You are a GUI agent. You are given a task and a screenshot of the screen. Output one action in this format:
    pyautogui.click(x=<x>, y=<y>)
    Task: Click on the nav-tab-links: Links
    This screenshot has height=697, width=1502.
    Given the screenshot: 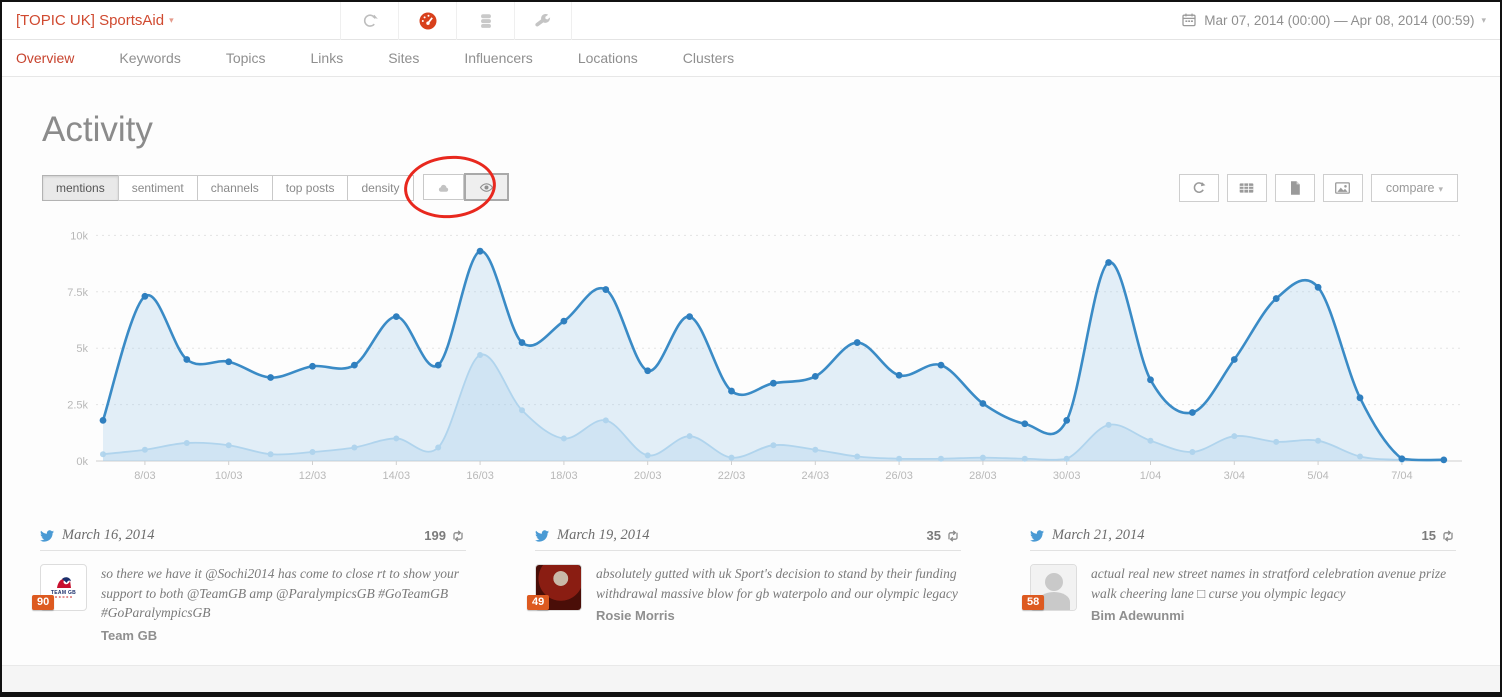 What is the action you would take?
    pyautogui.click(x=327, y=58)
    